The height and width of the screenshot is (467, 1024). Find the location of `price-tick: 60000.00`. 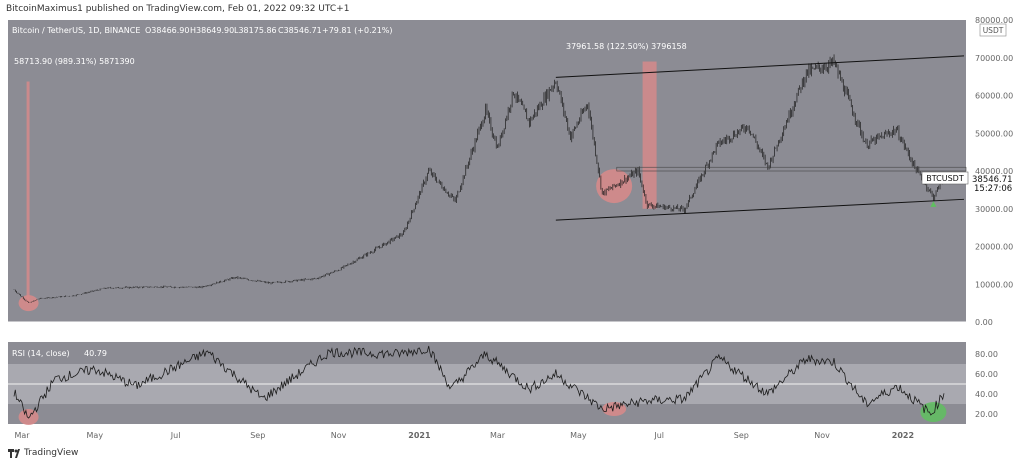

price-tick: 60000.00 is located at coordinates (994, 96).